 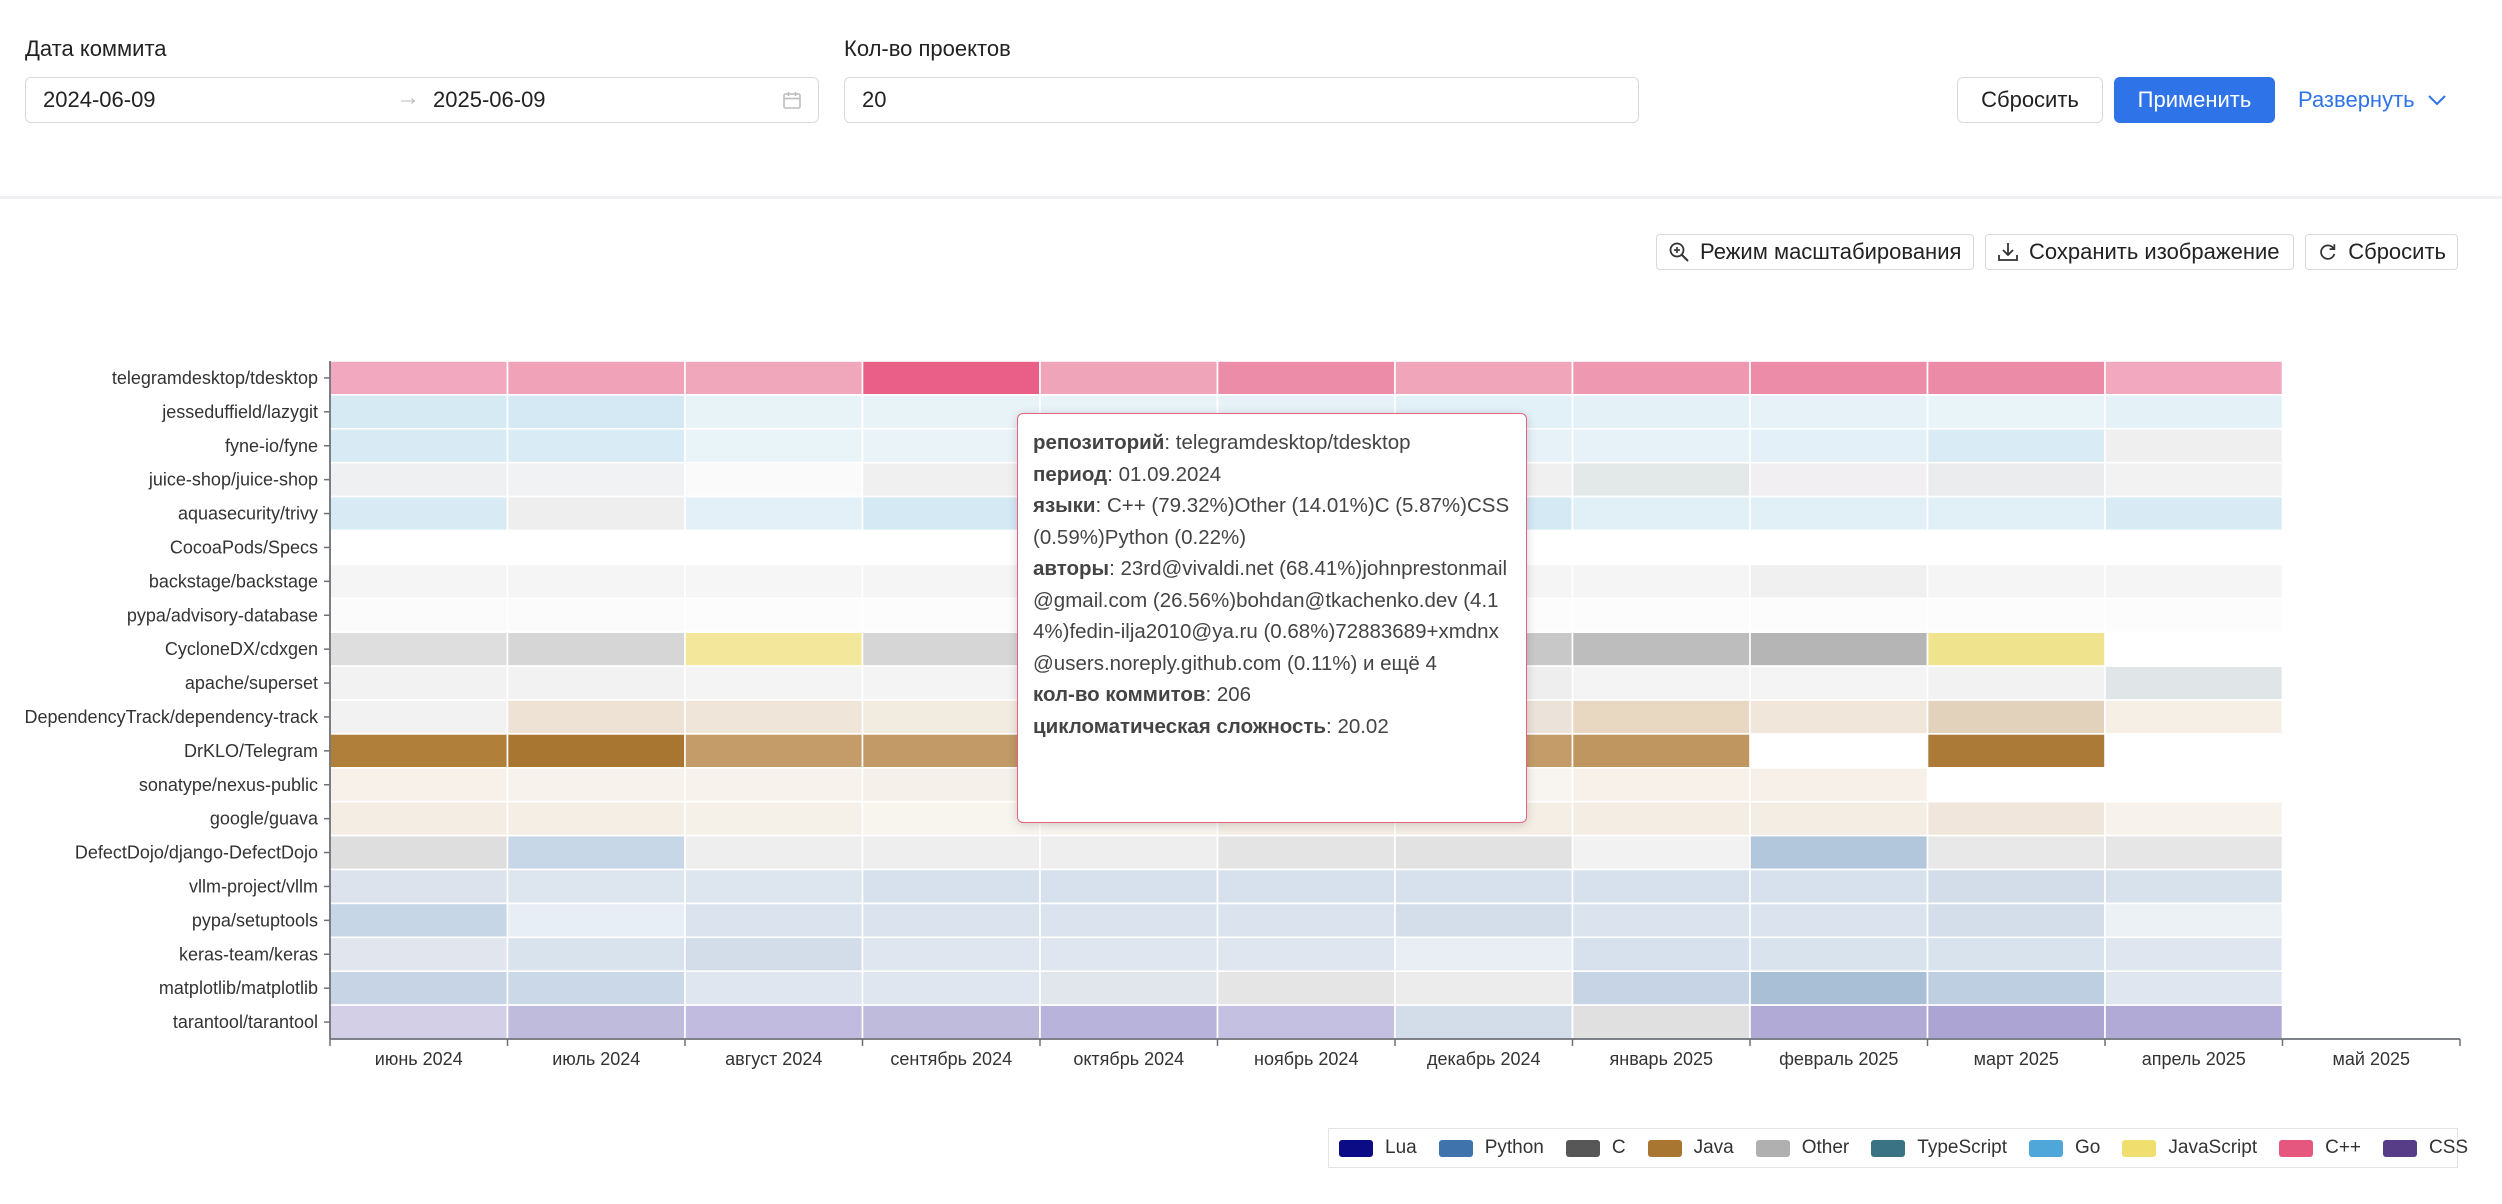 I want to click on apply-button: Применить, so click(x=2194, y=100).